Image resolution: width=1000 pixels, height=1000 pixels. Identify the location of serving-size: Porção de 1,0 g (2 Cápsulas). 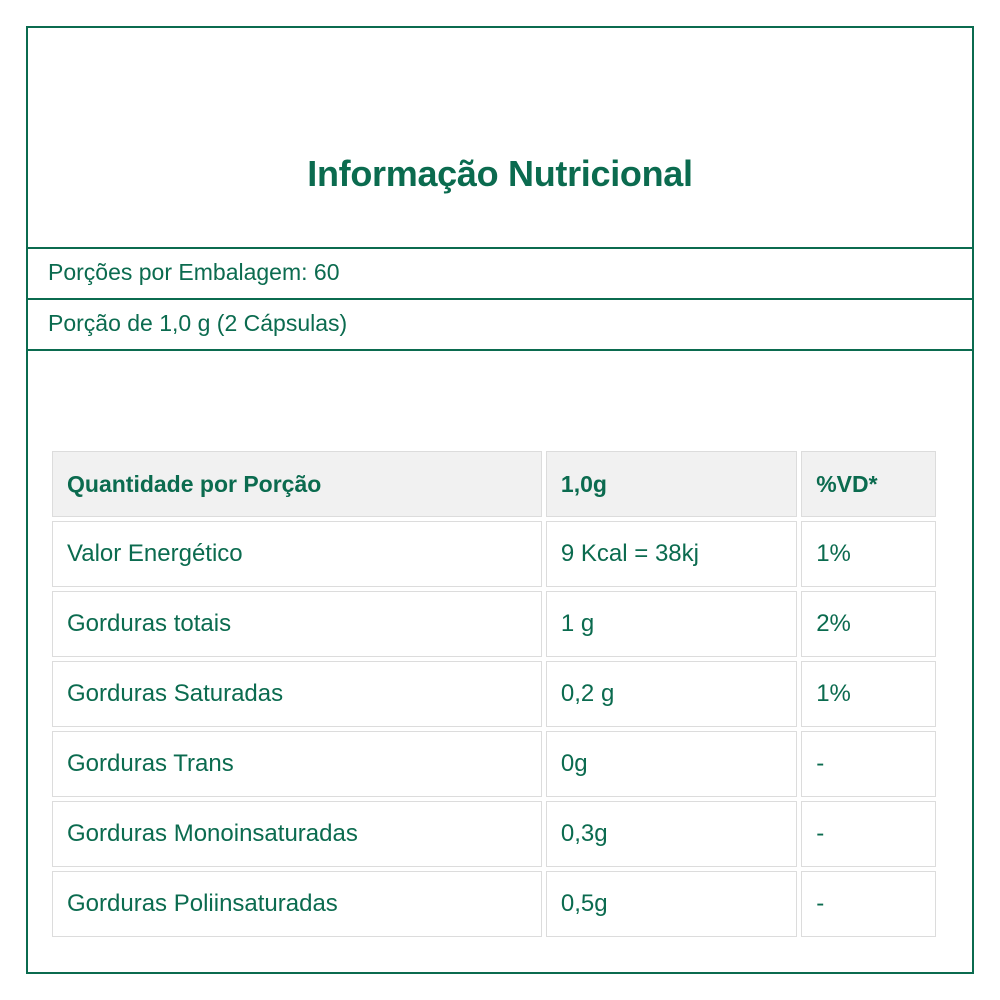
(500, 322).